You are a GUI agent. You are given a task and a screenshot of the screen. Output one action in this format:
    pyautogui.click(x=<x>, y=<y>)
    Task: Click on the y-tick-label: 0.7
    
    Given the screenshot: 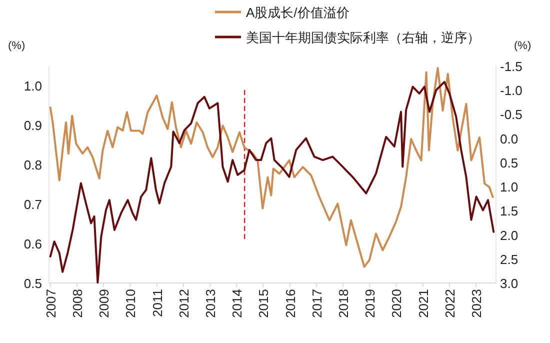 What is the action you would take?
    pyautogui.click(x=33, y=204)
    